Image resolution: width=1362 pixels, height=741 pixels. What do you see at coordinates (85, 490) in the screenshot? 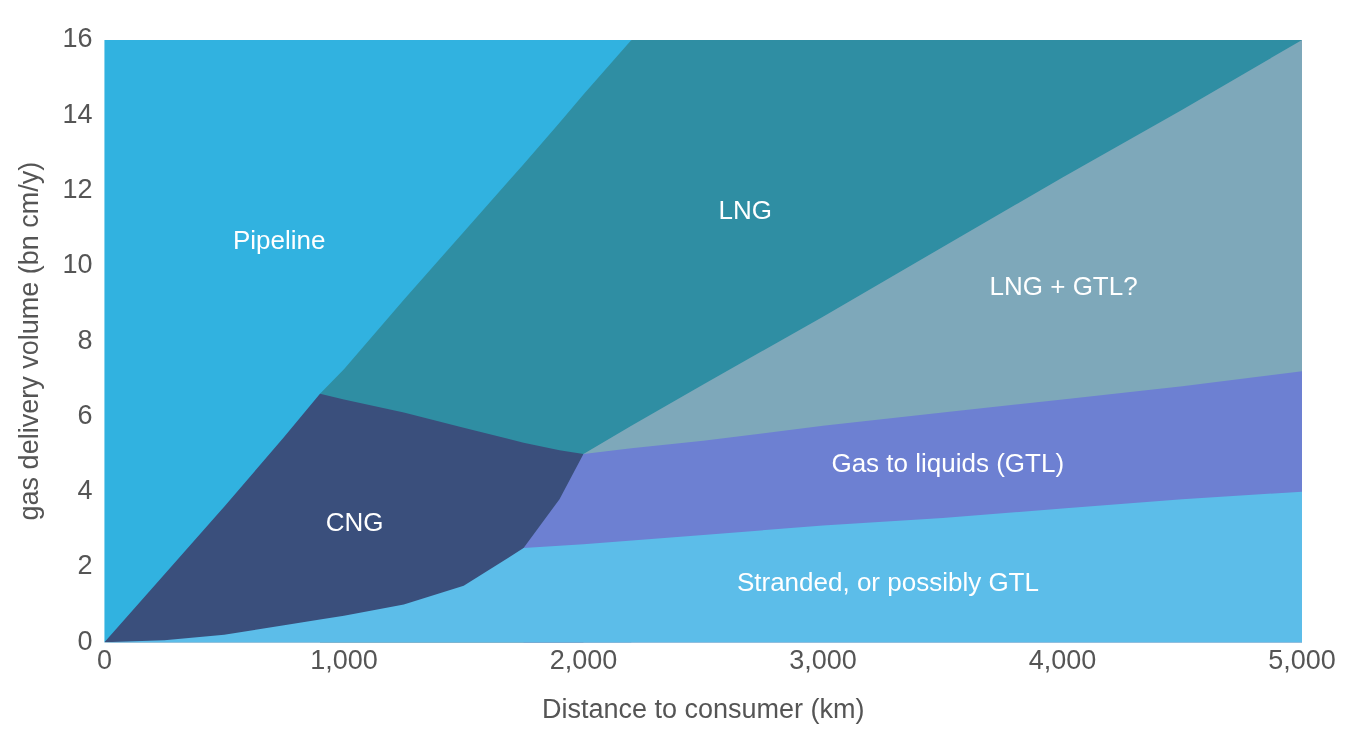
I see `y-tick-label: 4` at bounding box center [85, 490].